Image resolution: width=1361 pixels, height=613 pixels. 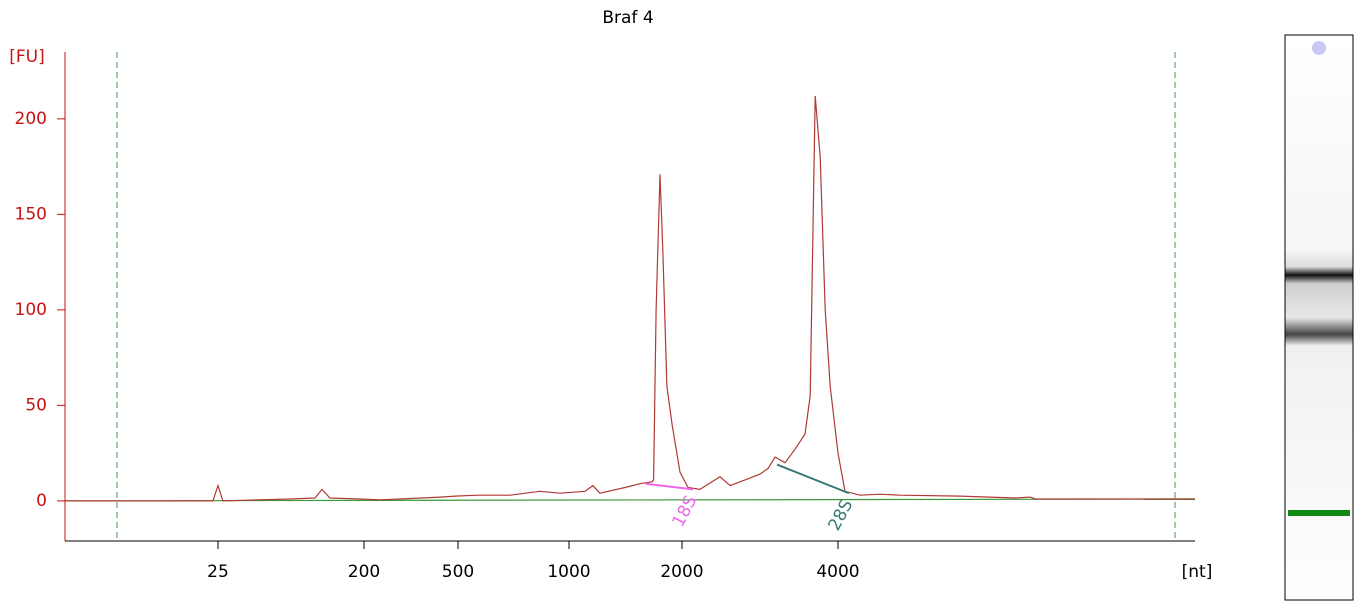 What do you see at coordinates (1319, 513) in the screenshot?
I see `gel-marker-band` at bounding box center [1319, 513].